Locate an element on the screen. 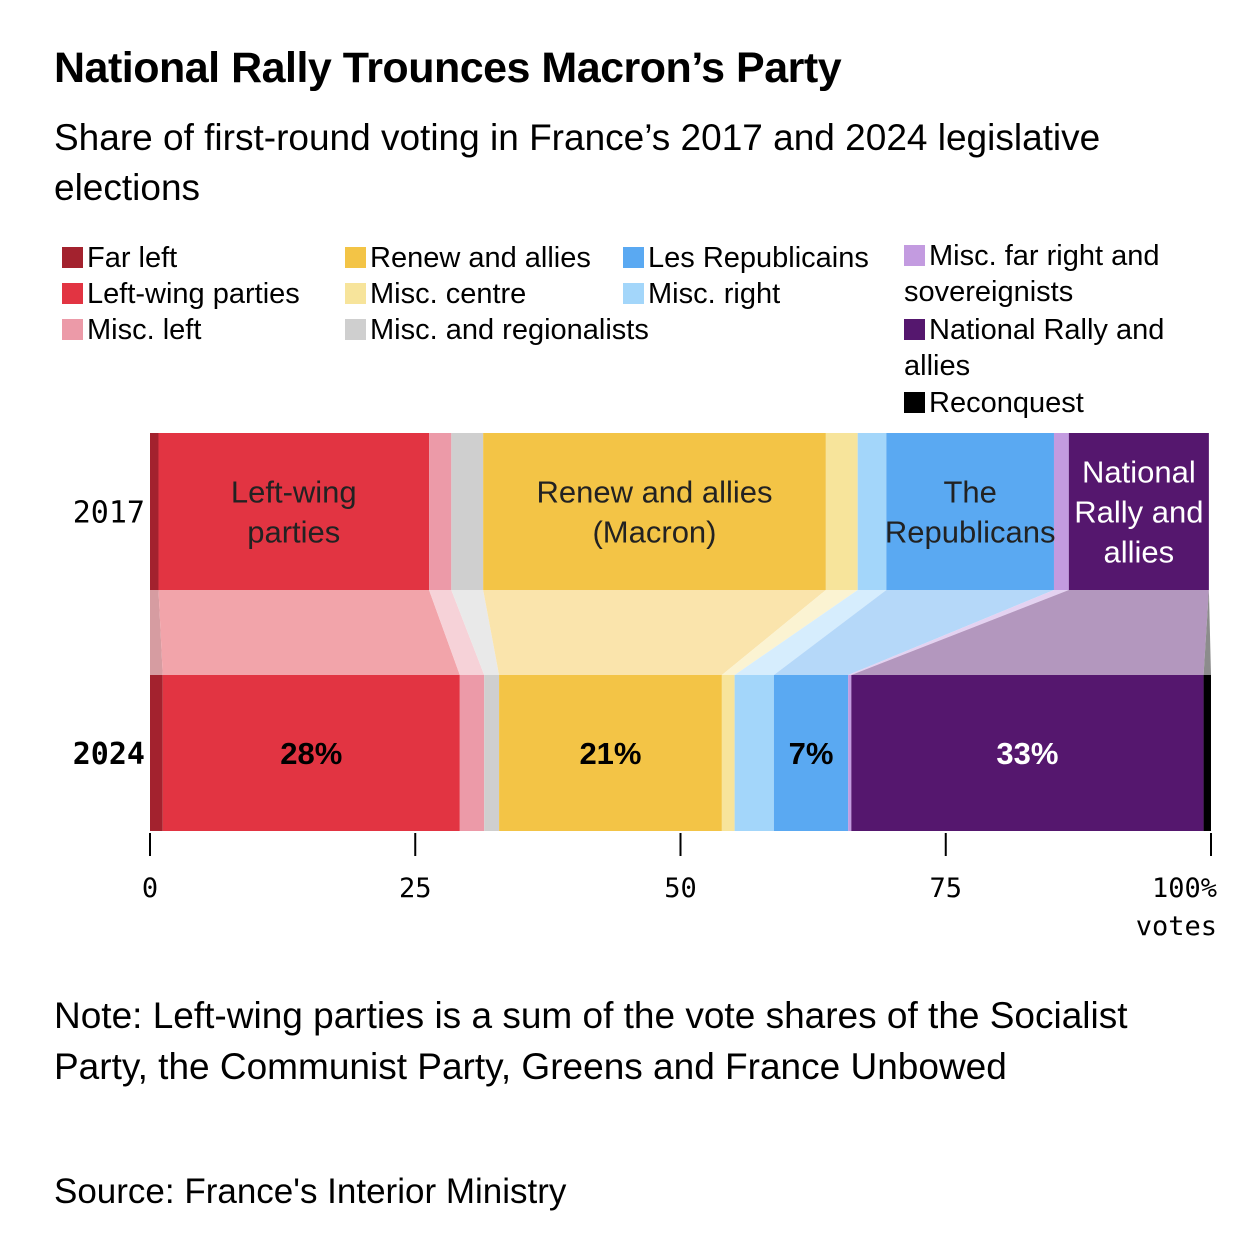 This screenshot has width=1257, height=1240. legend-item-misc-centre: Misc. centre is located at coordinates (435, 294).